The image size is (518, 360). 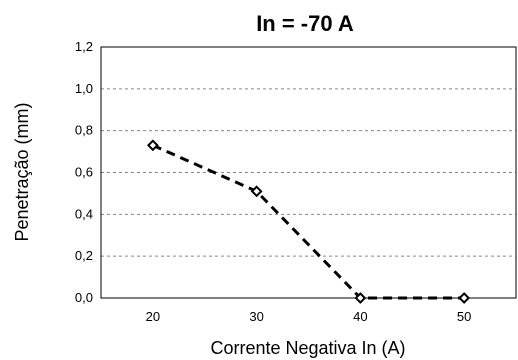 I want to click on x-tick-labels: 20 30 40 50, so click(x=309, y=316).